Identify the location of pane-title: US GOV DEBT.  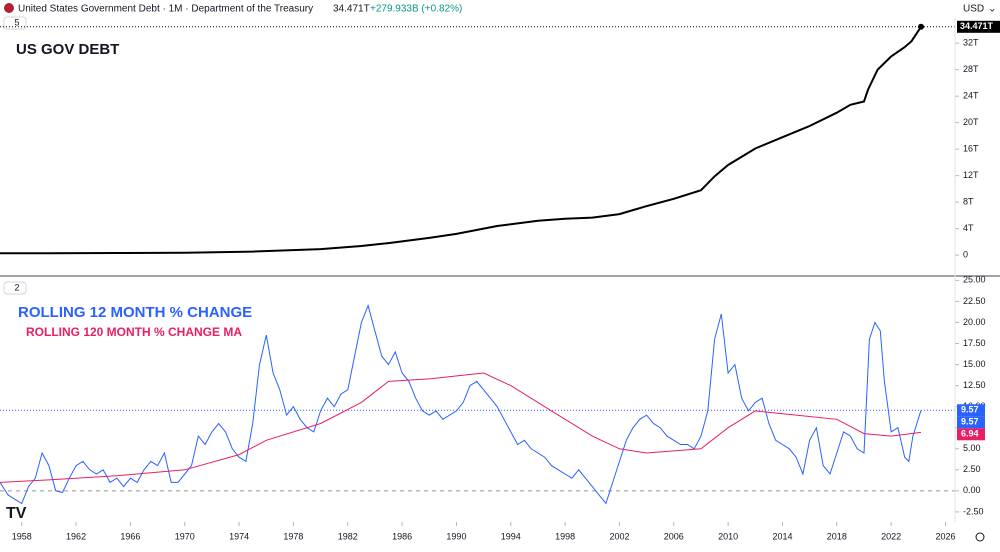
(67, 49).